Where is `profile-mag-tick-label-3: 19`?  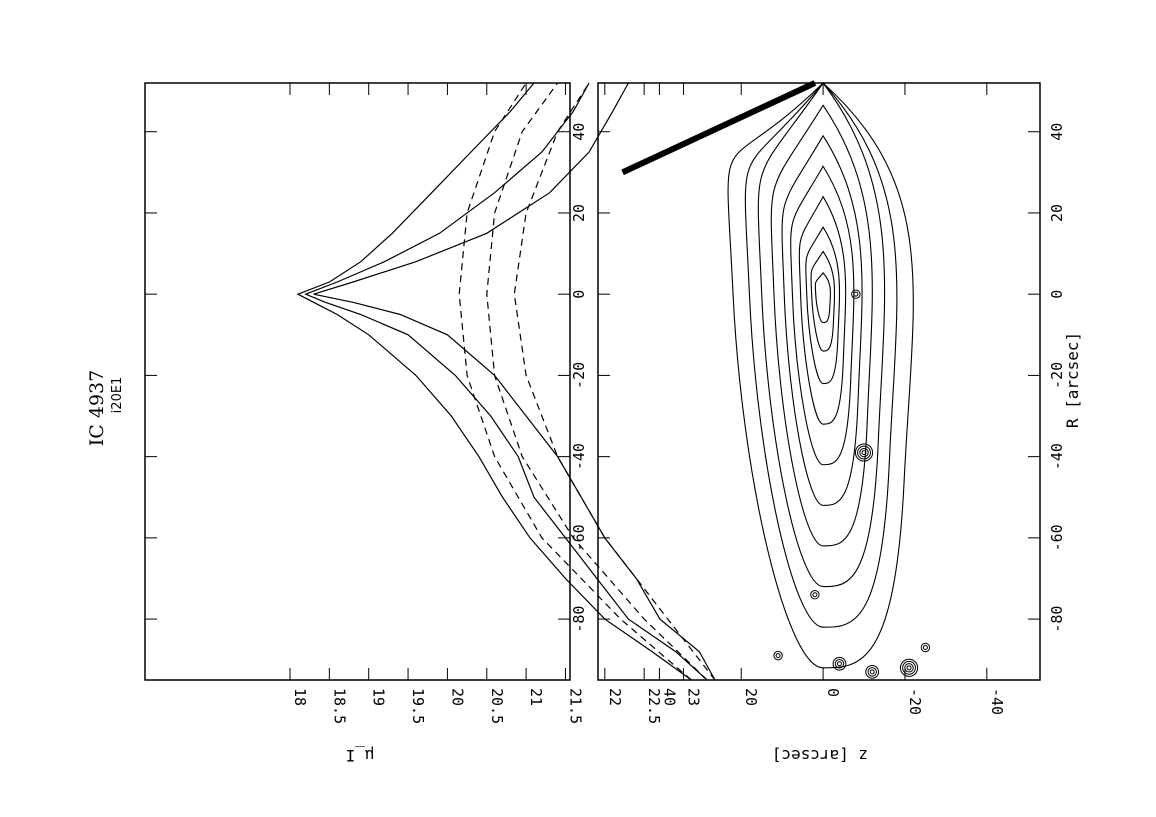
profile-mag-tick-label-3: 19 is located at coordinates (379, 697).